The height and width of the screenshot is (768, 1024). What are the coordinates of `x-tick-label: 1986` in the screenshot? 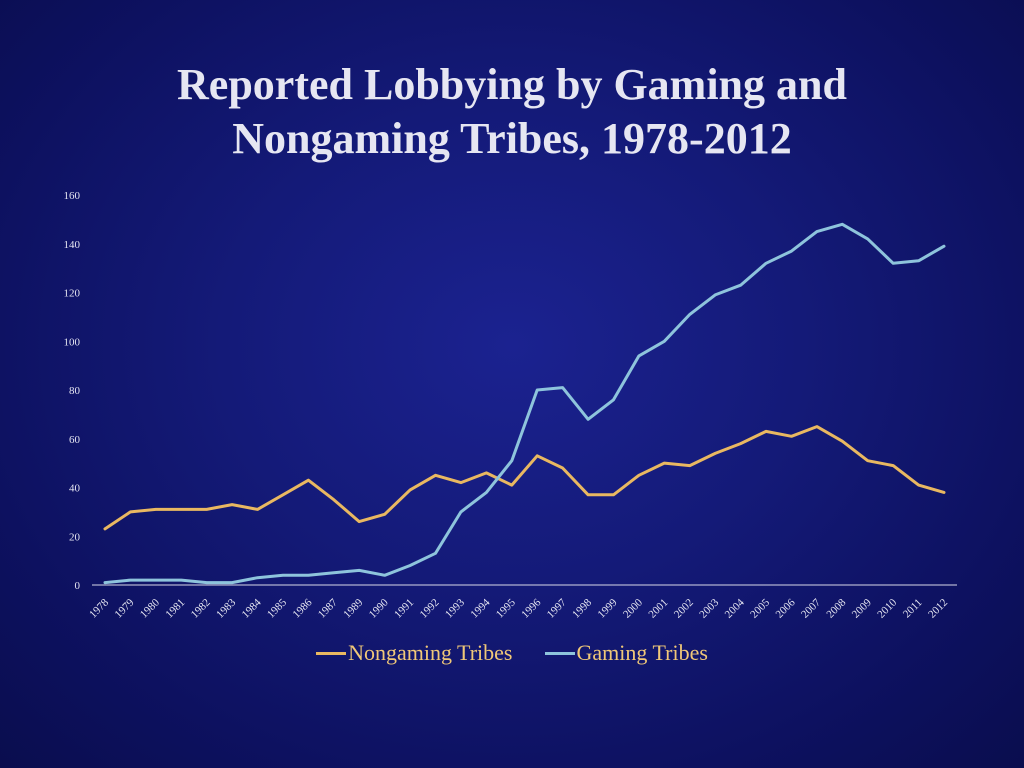 It's located at (302, 608).